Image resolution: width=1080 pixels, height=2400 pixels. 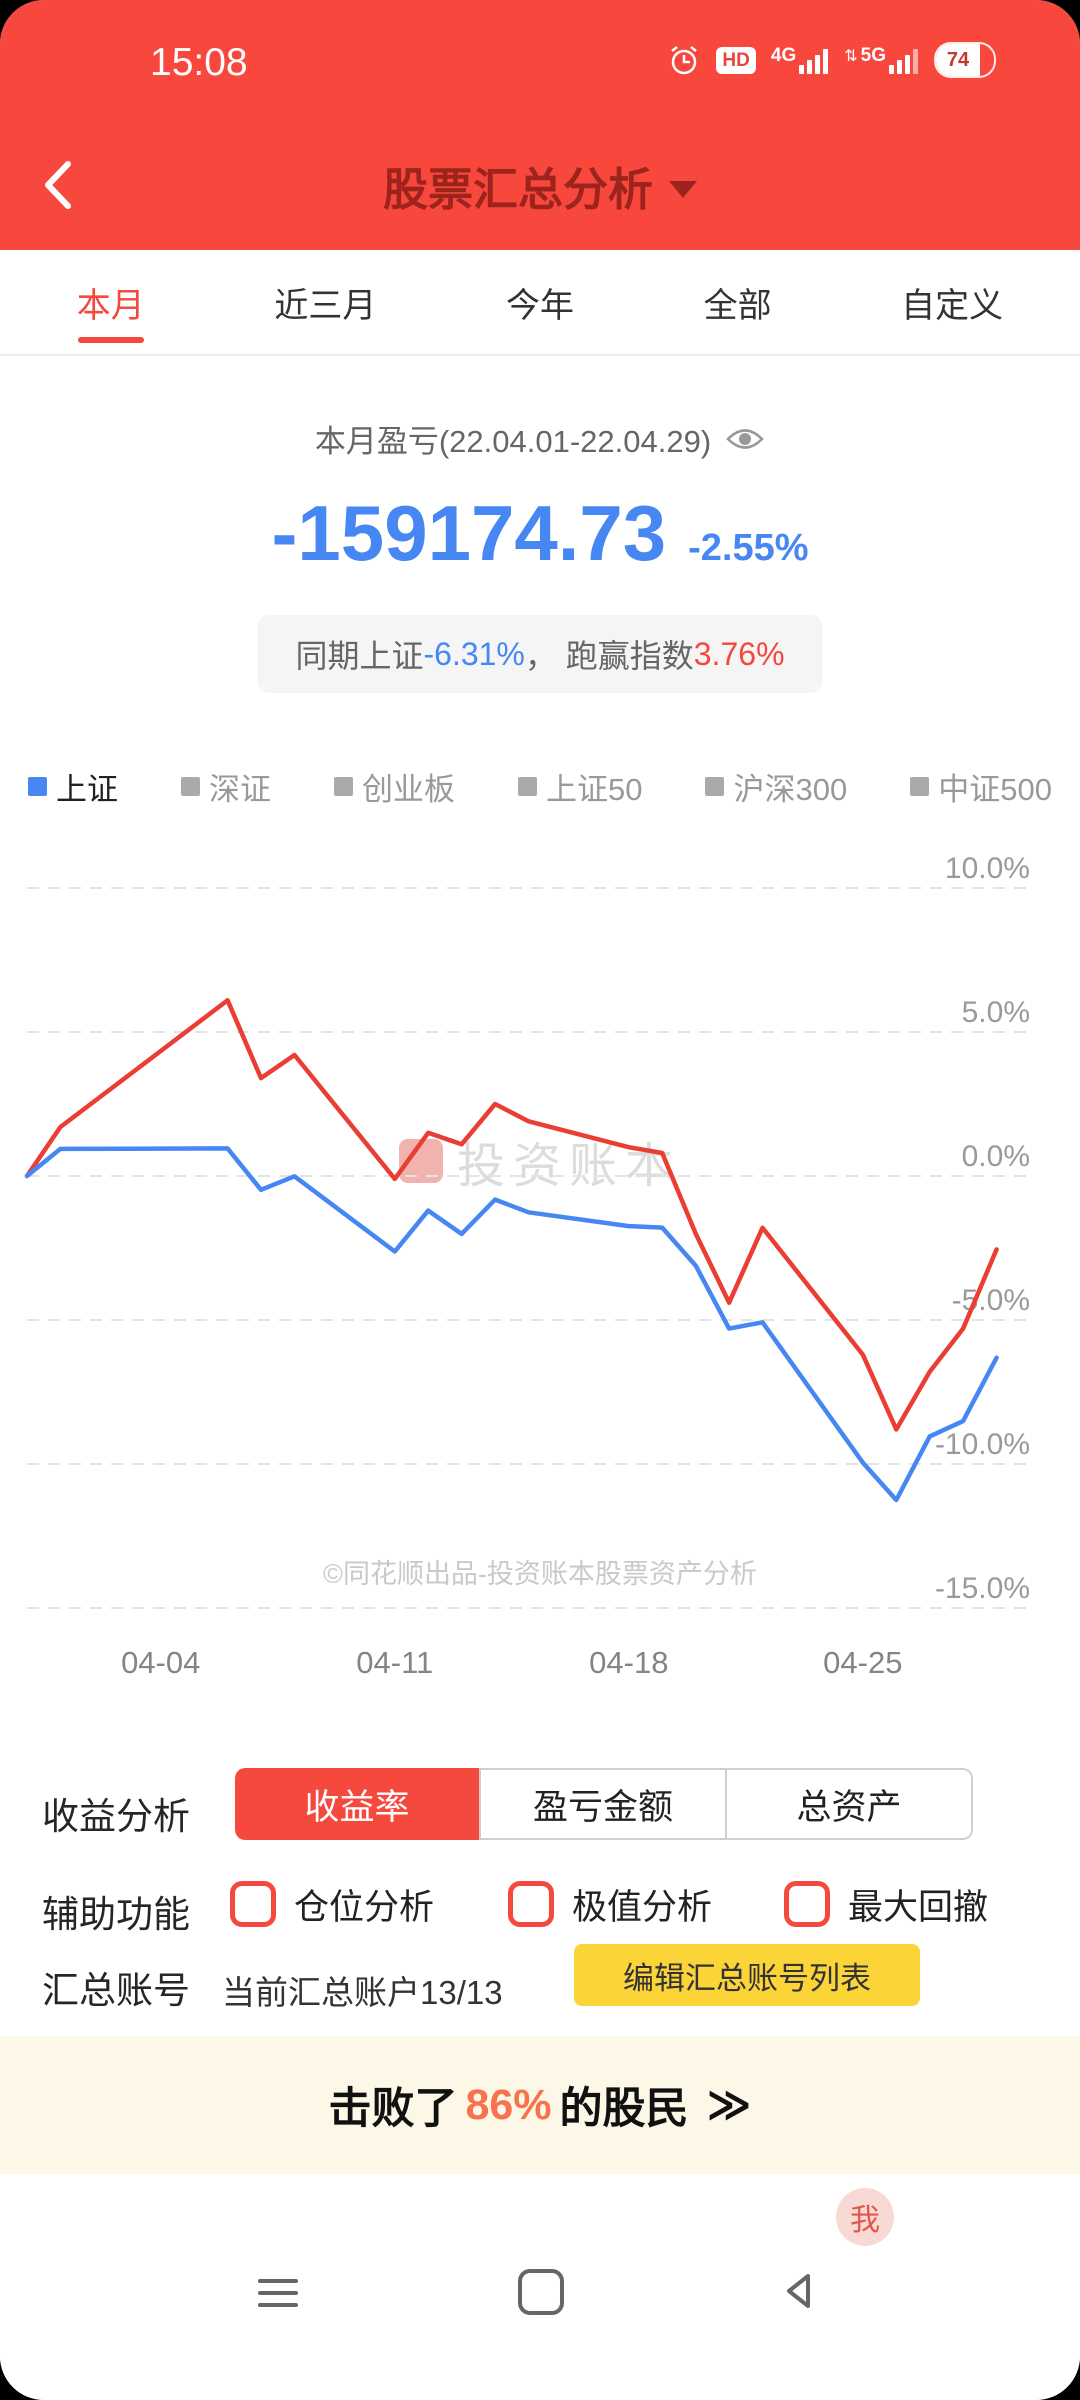 I want to click on x-axis-label: 04-11, so click(x=395, y=1662).